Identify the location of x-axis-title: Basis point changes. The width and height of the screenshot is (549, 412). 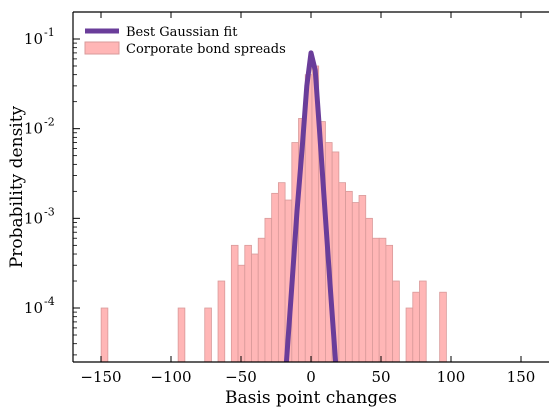
(311, 397).